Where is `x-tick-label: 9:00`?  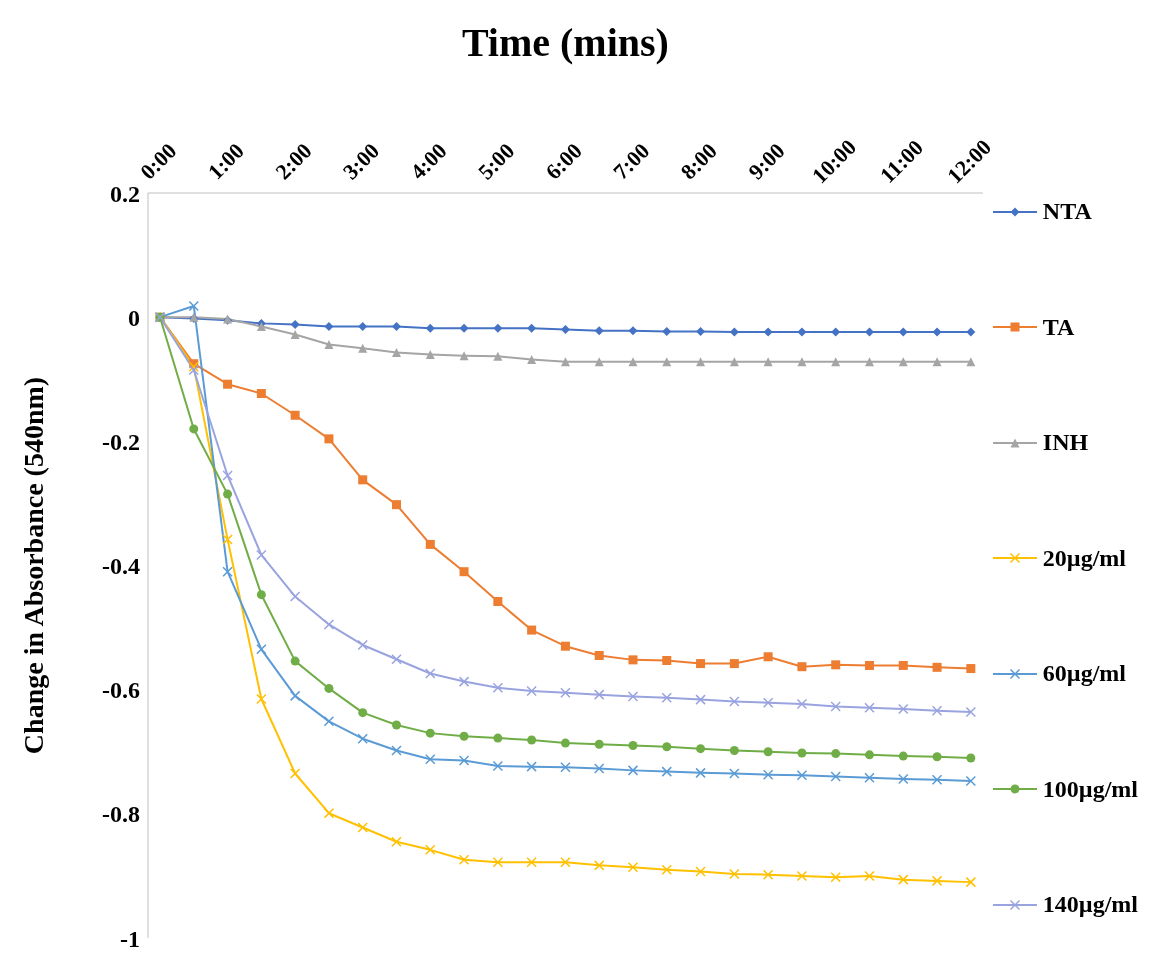 x-tick-label: 9:00 is located at coordinates (766, 161).